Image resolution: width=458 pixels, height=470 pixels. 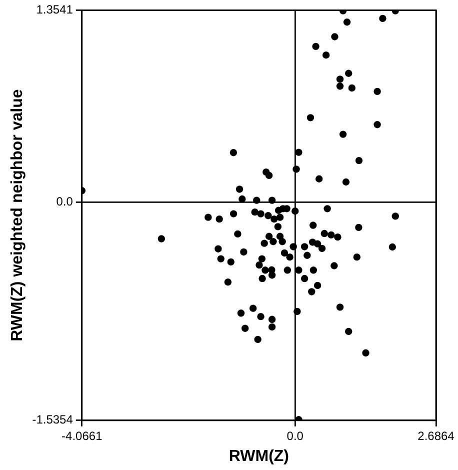 What do you see at coordinates (55, 9) in the screenshot?
I see `y-tick-label: 1.3541` at bounding box center [55, 9].